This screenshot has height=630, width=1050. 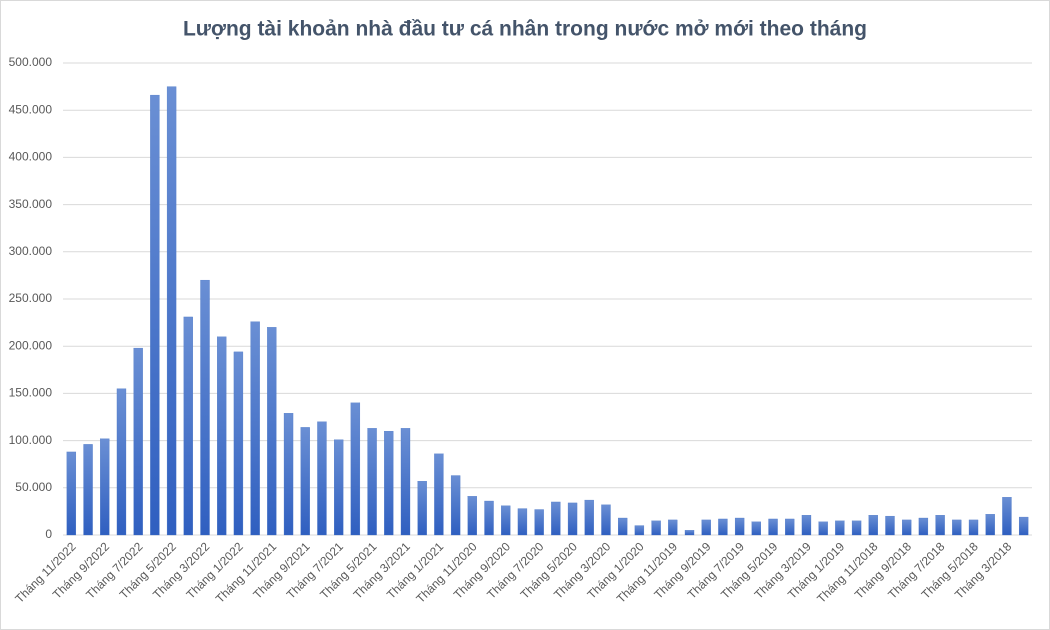 What do you see at coordinates (31, 345) in the screenshot?
I see `y-tick-label: 200.000` at bounding box center [31, 345].